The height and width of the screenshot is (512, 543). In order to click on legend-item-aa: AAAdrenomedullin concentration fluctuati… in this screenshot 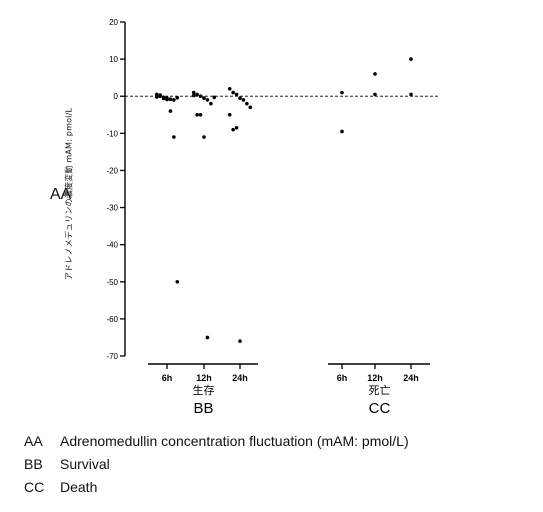, I will do `click(216, 441)`.